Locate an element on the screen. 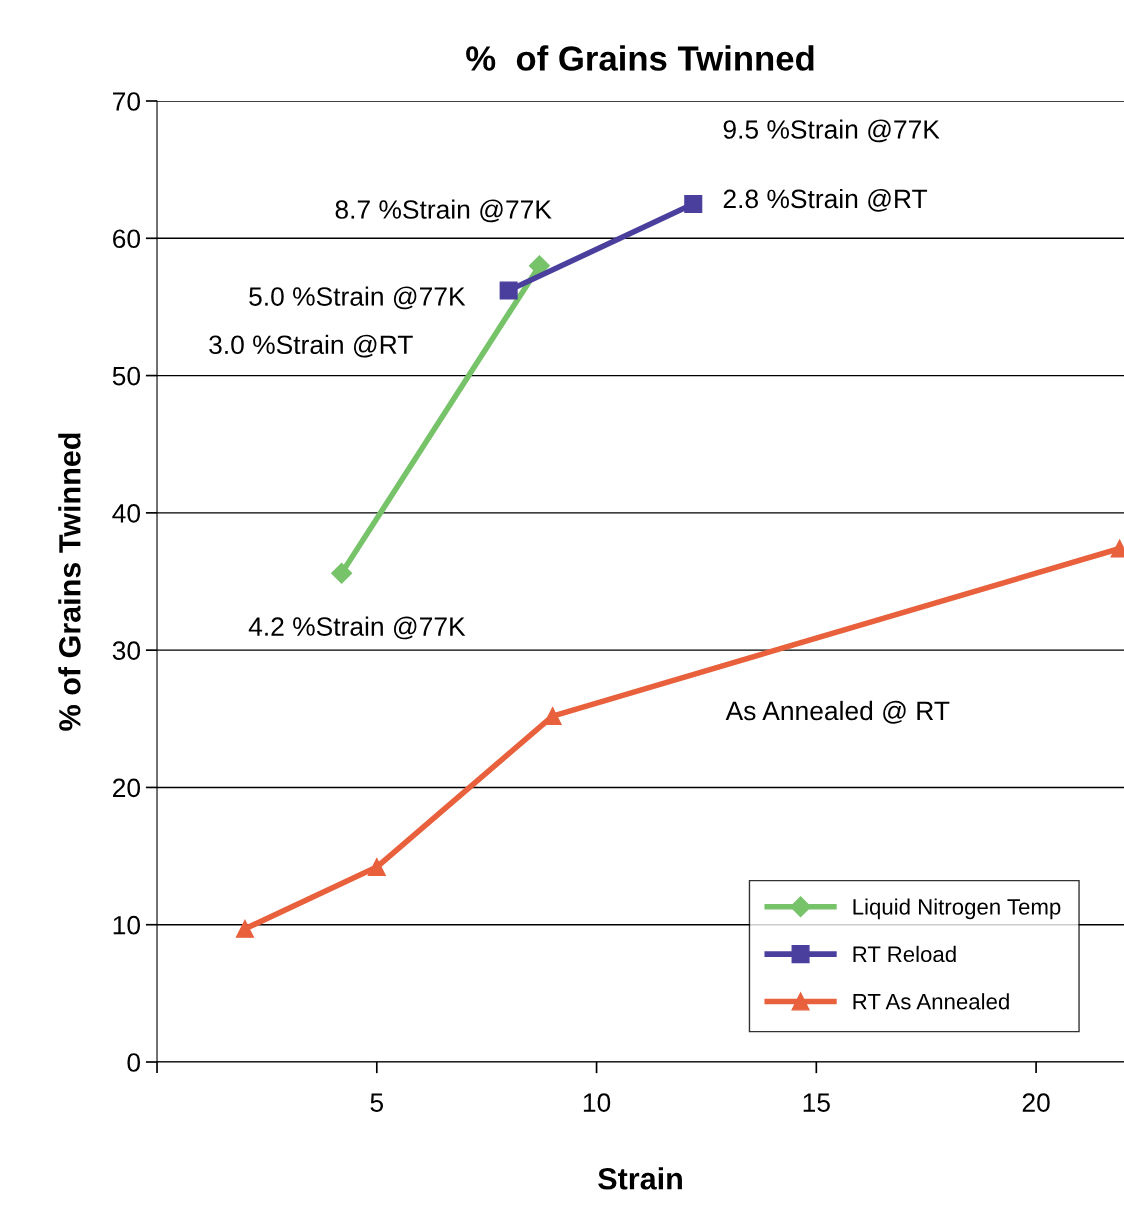  annotation: 2.8 %Strain @RT is located at coordinates (825, 200).